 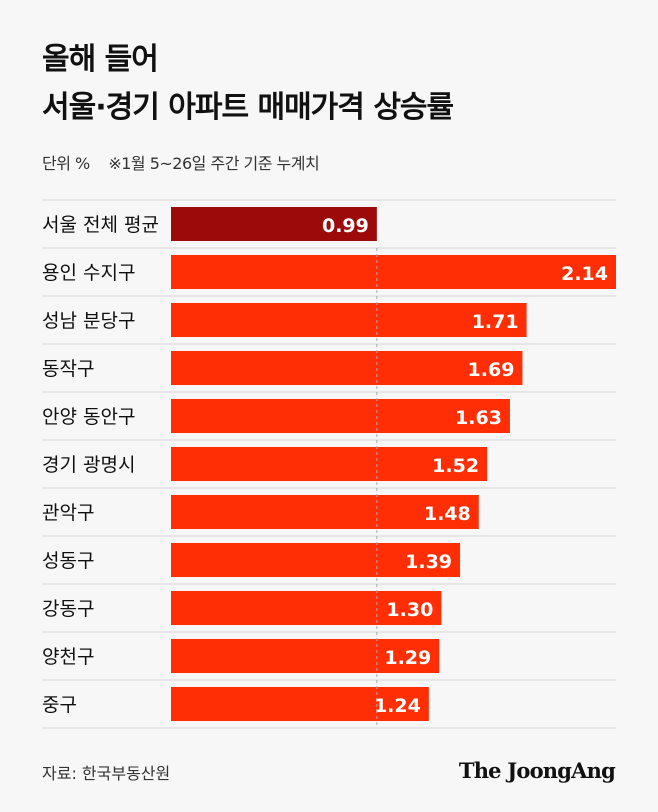 I want to click on value-label: 1.71, so click(x=495, y=322).